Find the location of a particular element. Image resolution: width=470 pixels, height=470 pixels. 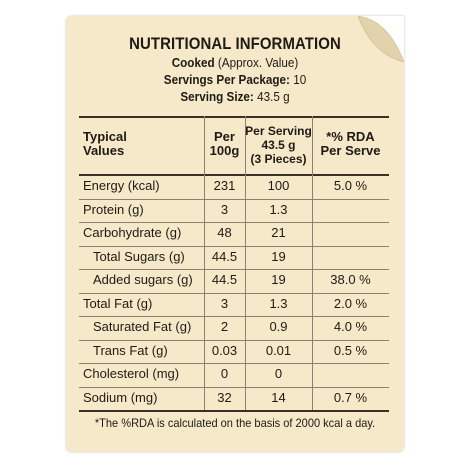

row-label-cell: Trans Fat (g) is located at coordinates (130, 350).